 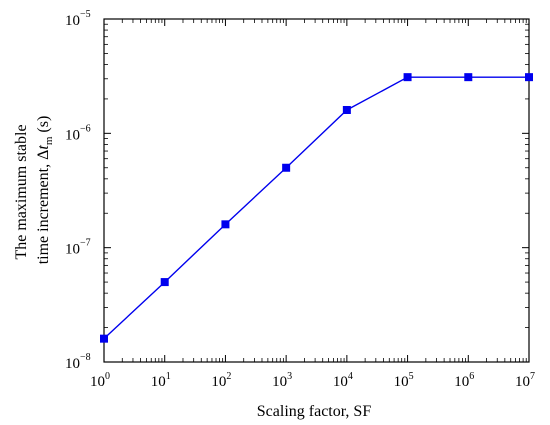 I want to click on y-tick-label: 10⁻⁷, so click(x=78, y=248).